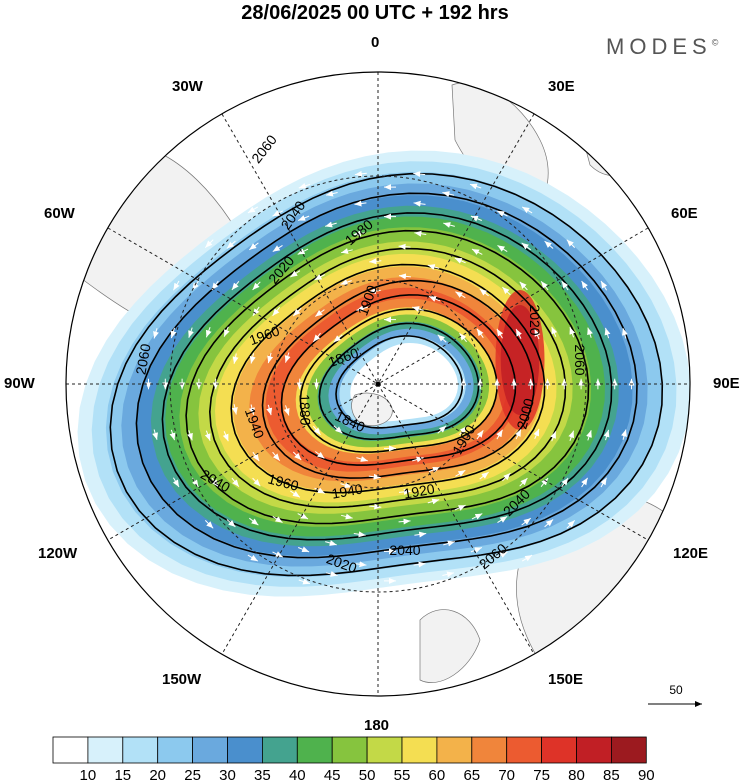 This screenshot has height=782, width=750. What do you see at coordinates (399, 381) in the screenshot?
I see `height-contour` at bounding box center [399, 381].